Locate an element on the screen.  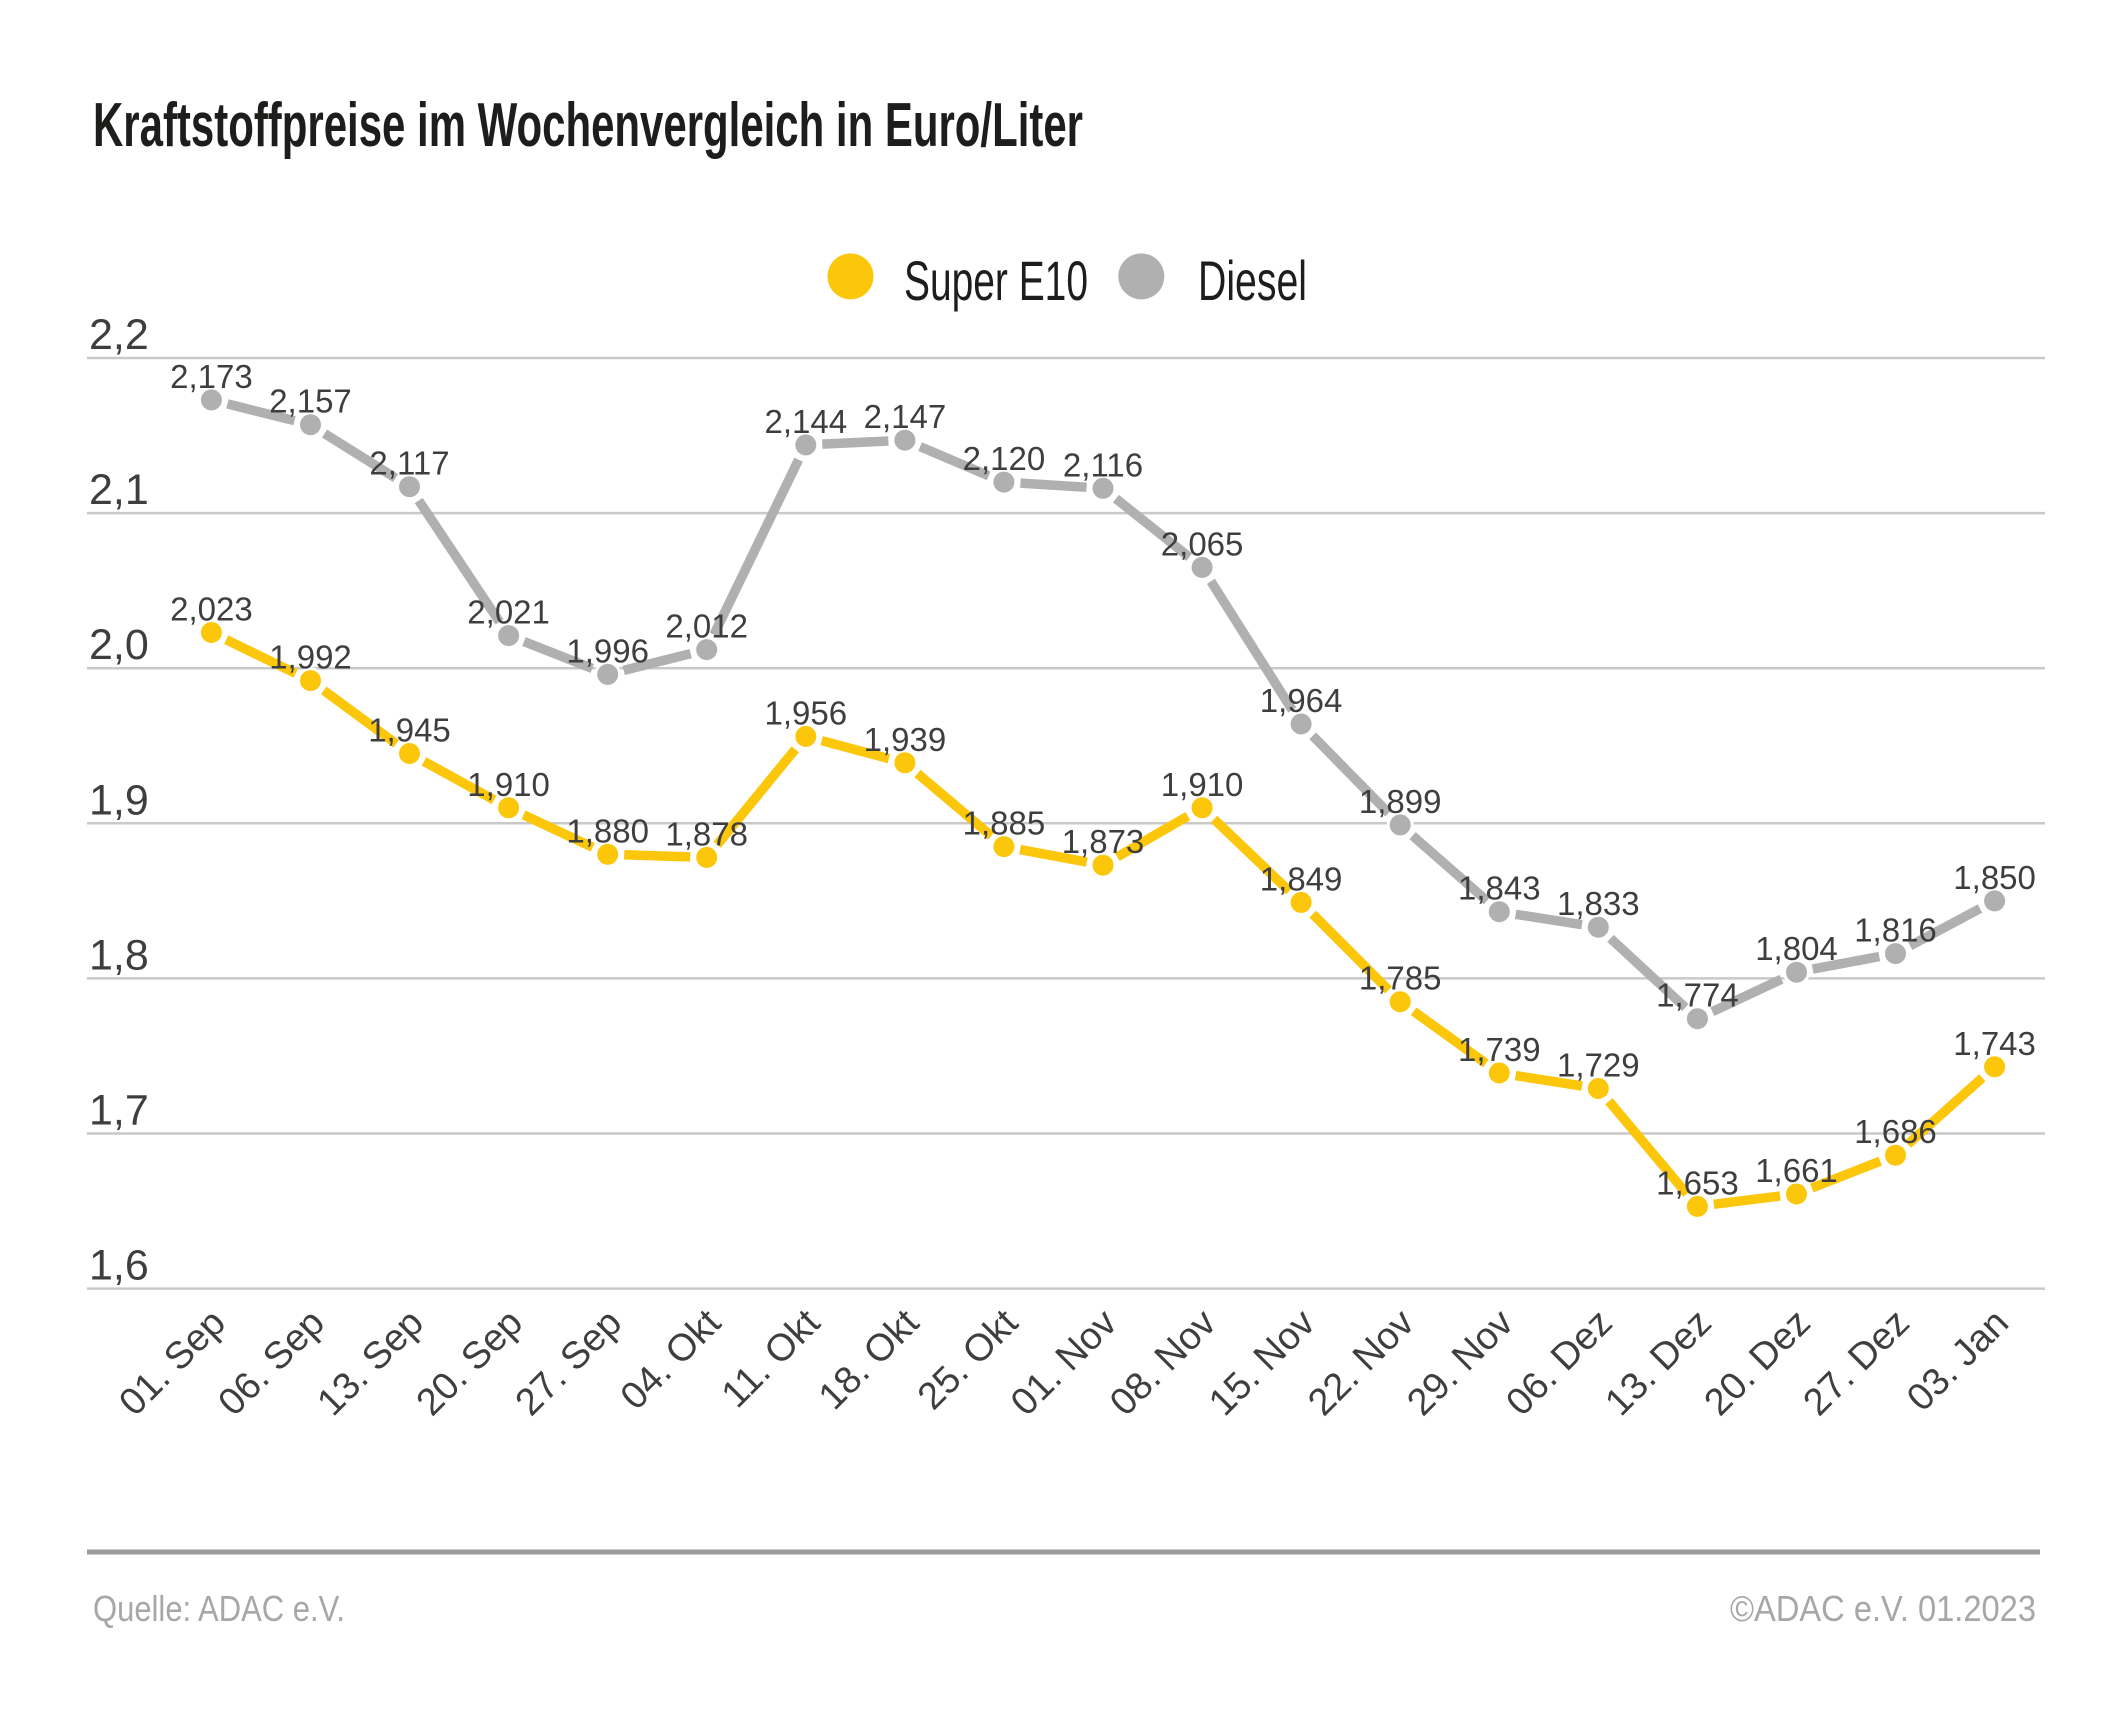
svg-text: 1,8 is located at coordinates (119, 955).